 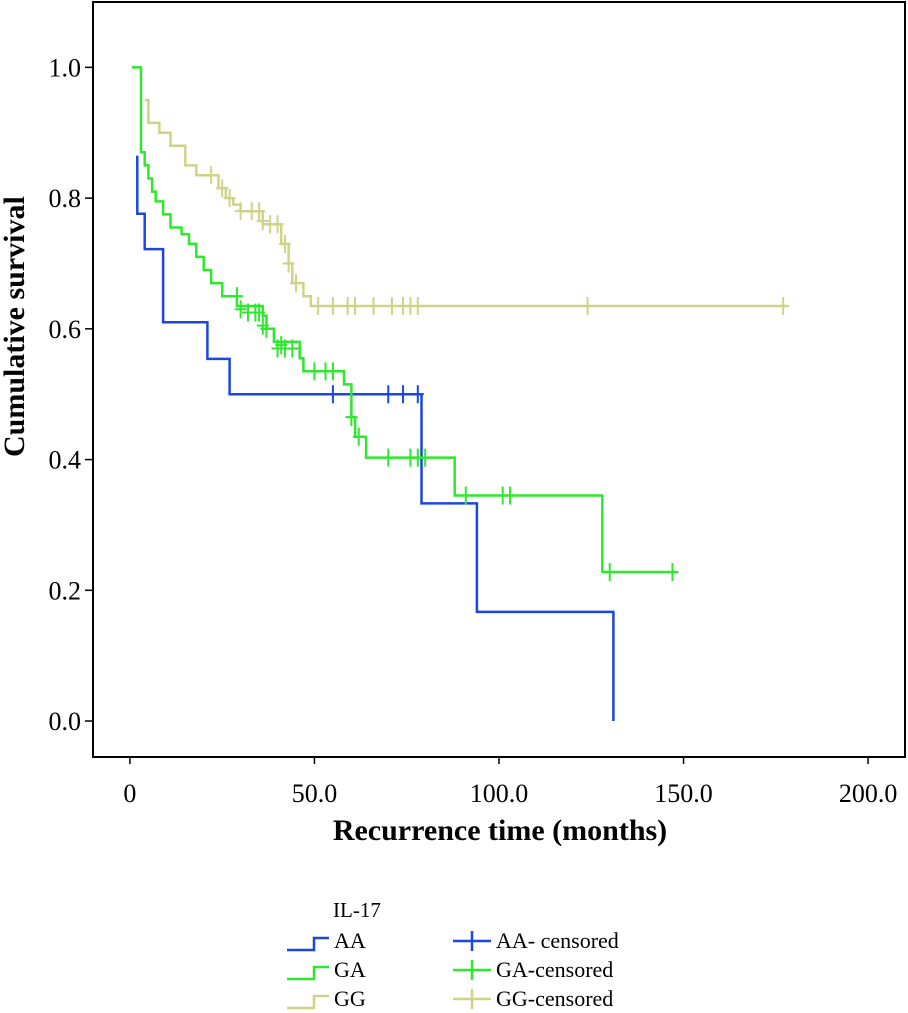 What do you see at coordinates (500, 830) in the screenshot?
I see `x-axis-label: Recurrence time (months)` at bounding box center [500, 830].